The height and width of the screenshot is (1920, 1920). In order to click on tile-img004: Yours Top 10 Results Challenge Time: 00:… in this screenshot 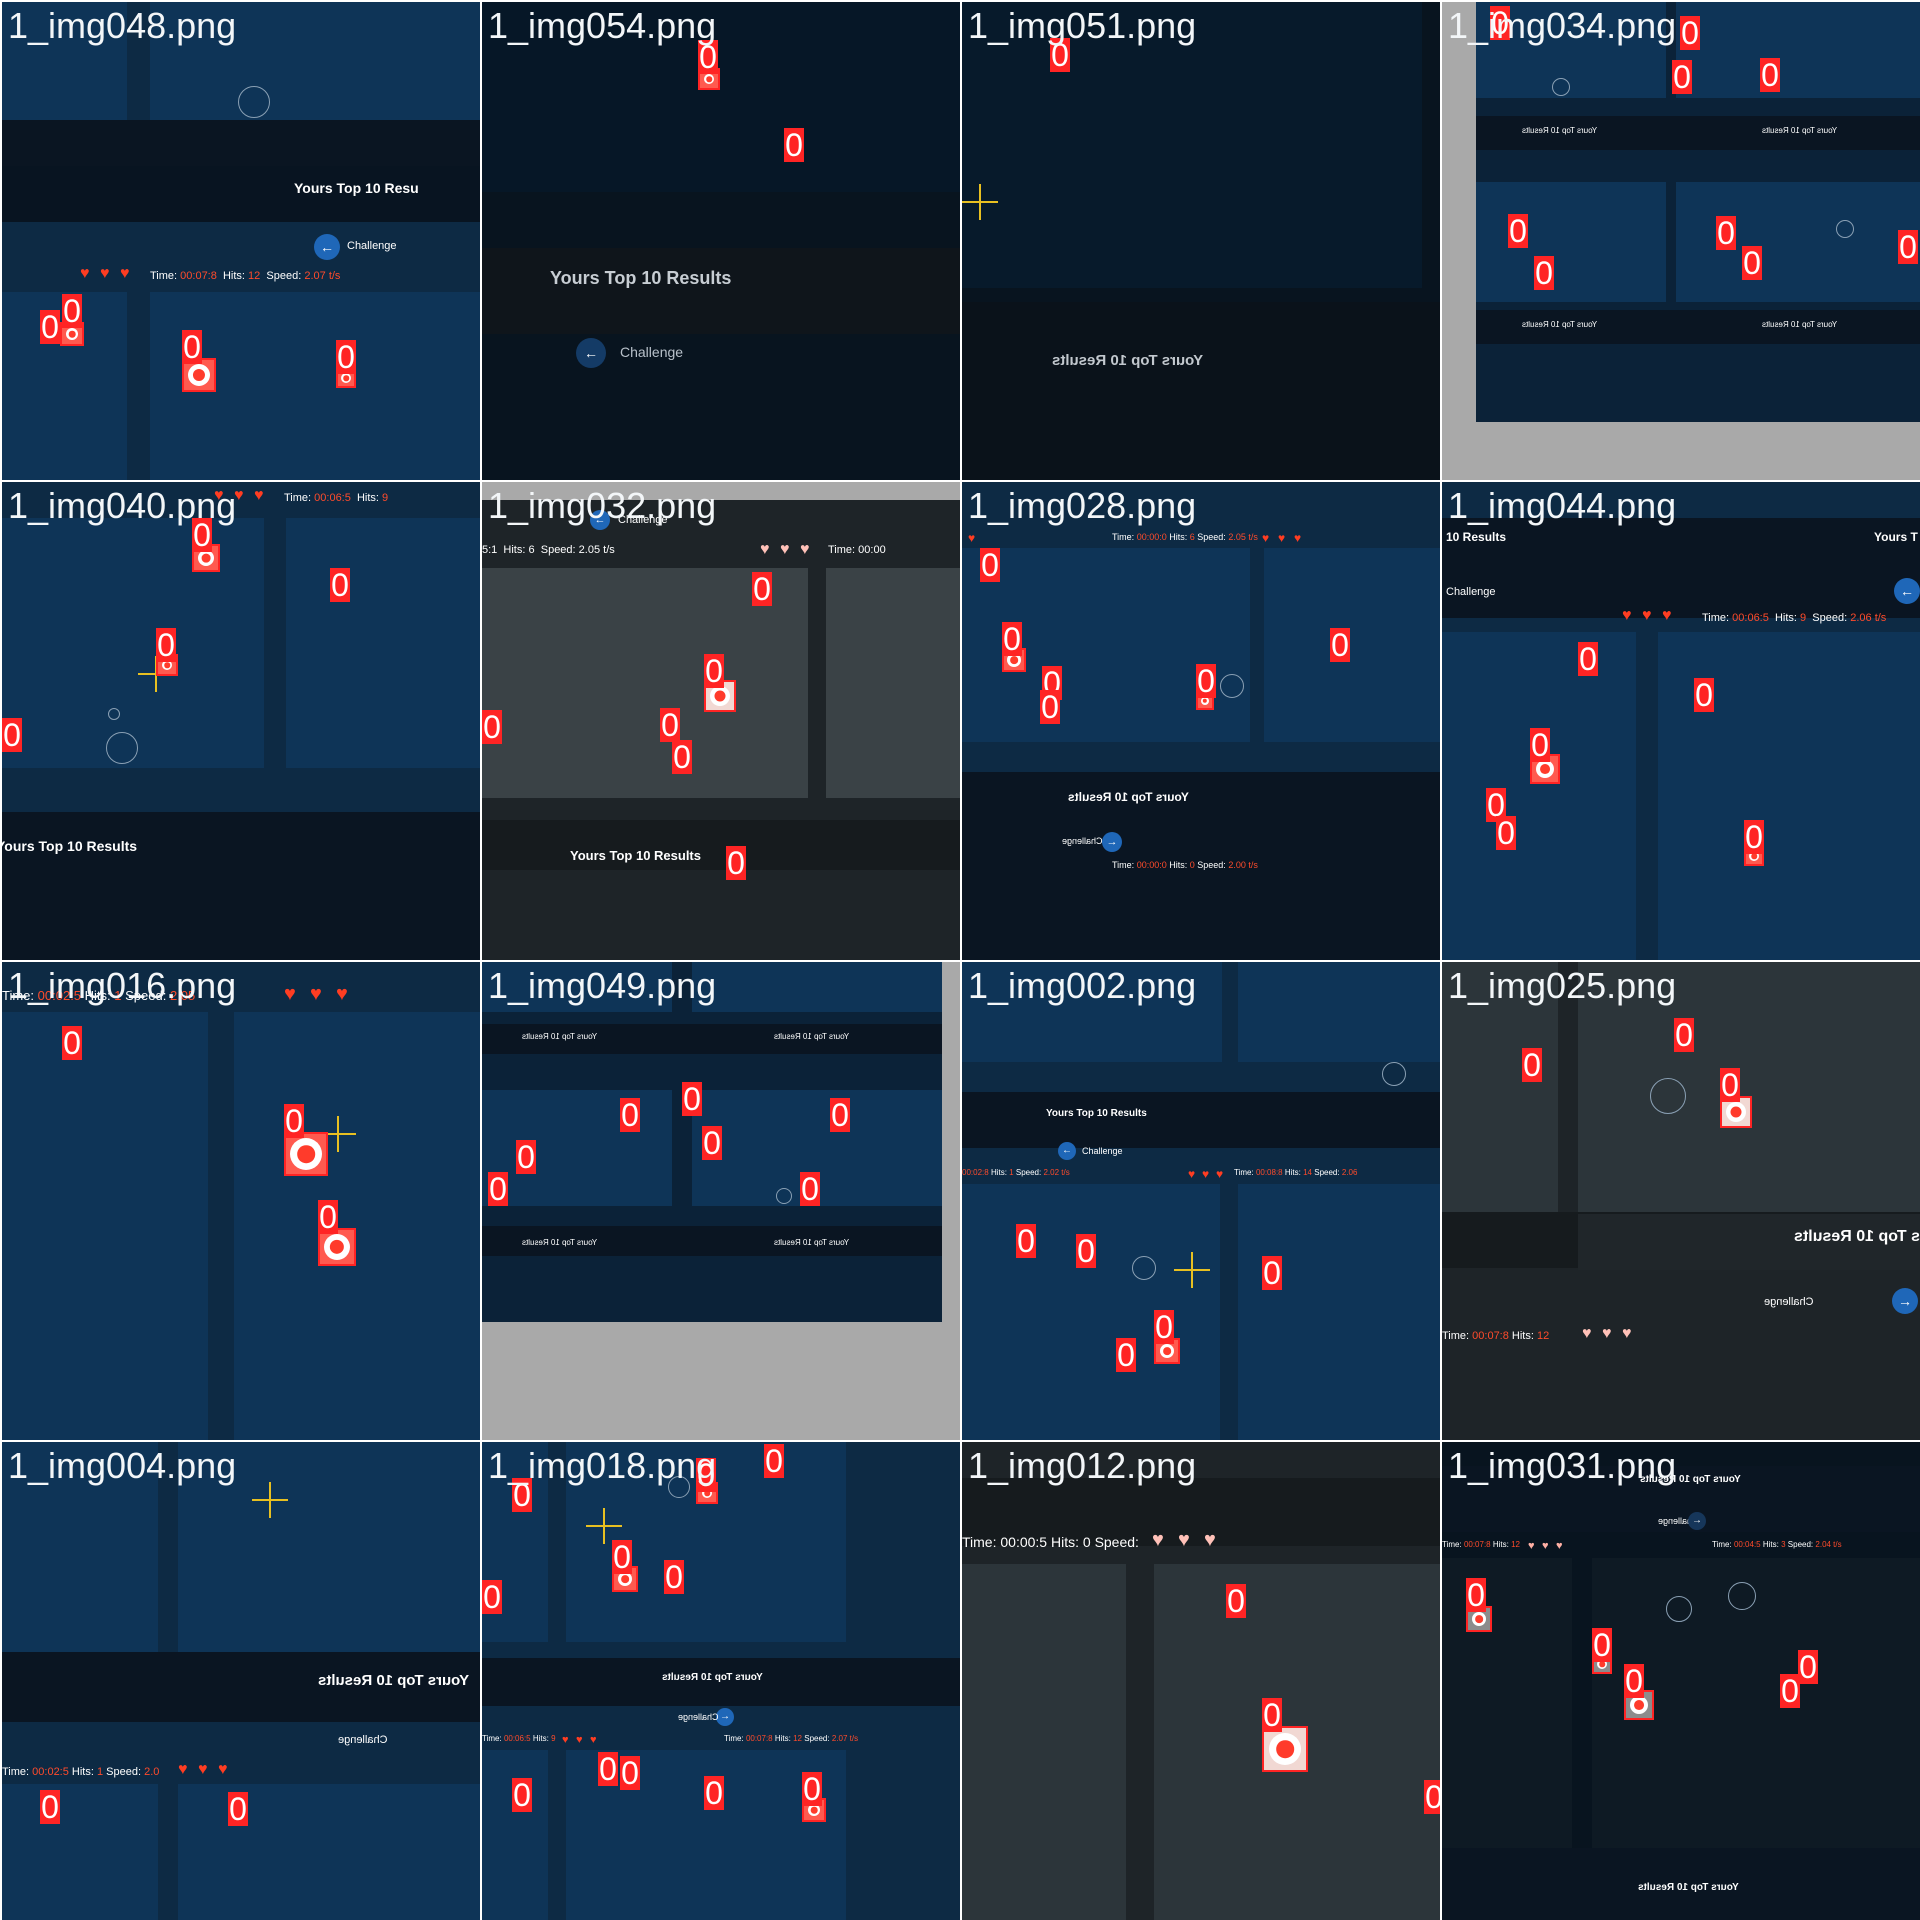, I will do `click(241, 1681)`.